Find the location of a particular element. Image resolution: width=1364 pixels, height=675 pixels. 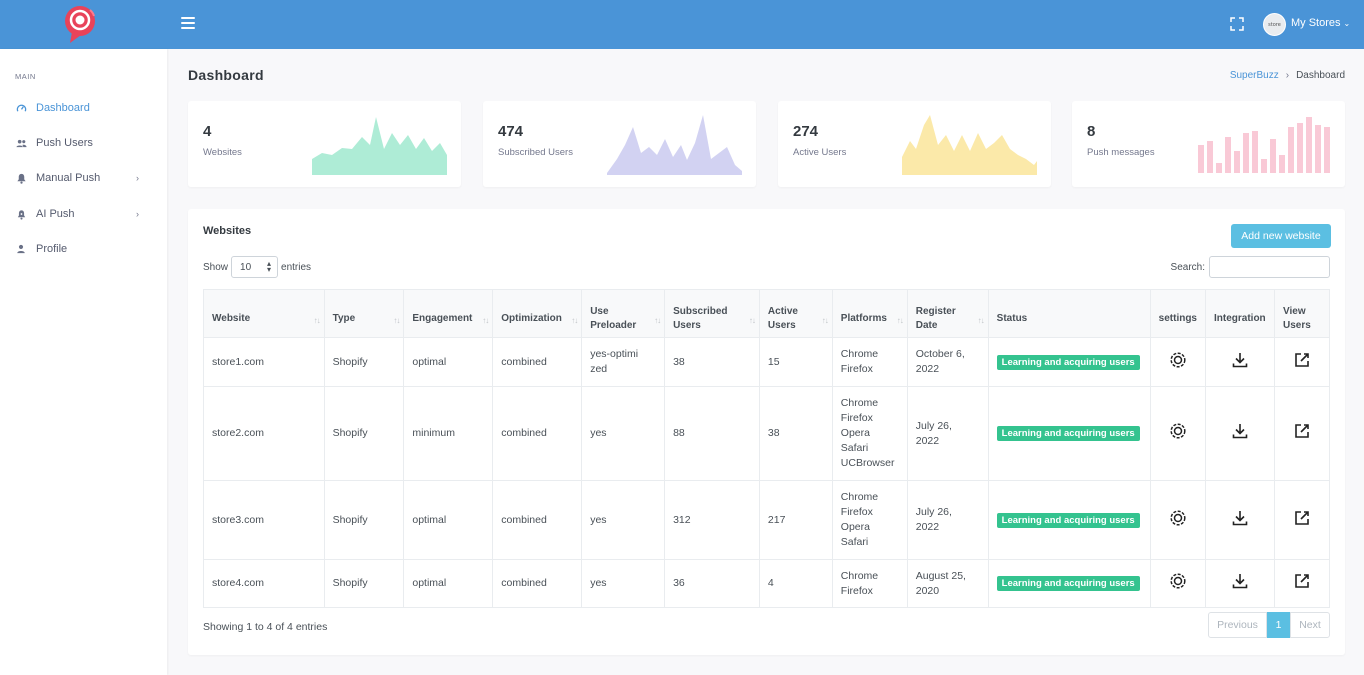

fullscreen-icon is located at coordinates (1237, 24).